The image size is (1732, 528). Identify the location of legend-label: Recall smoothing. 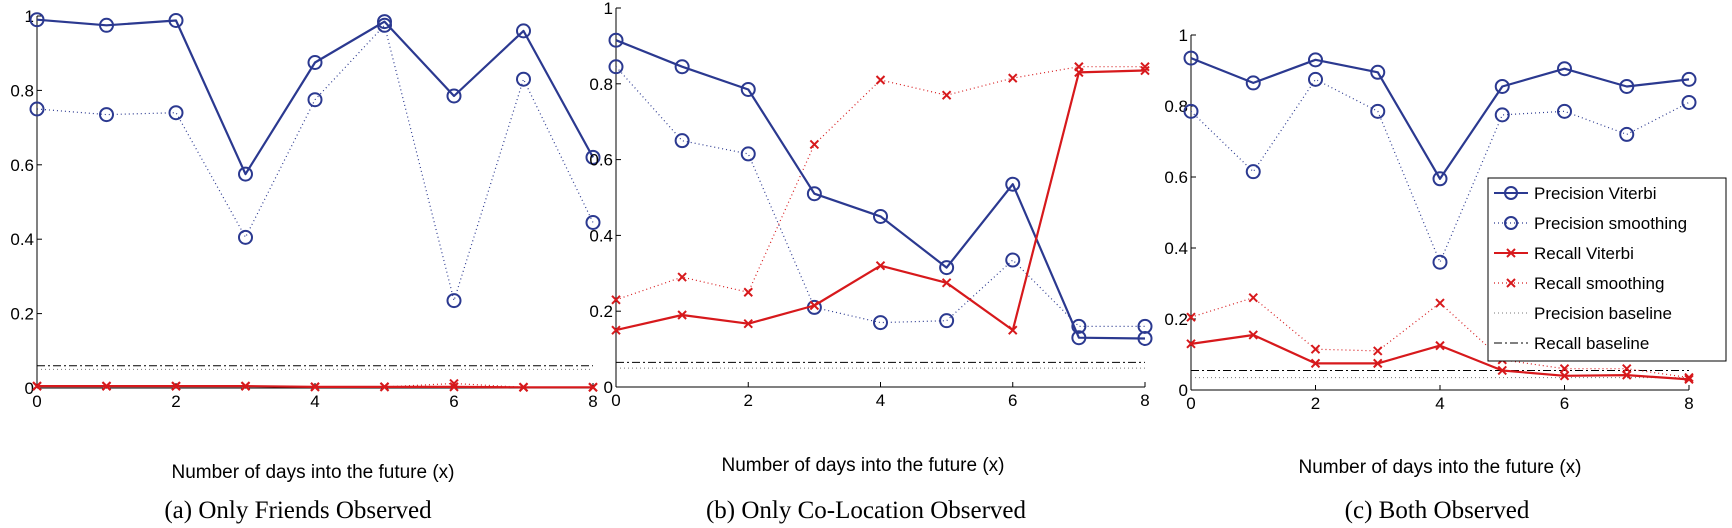
(1599, 283).